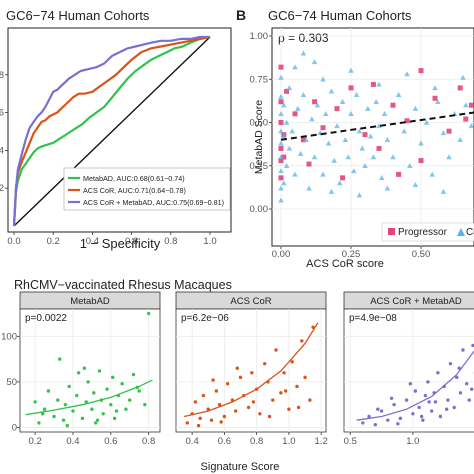  I want to click on facet-x-tick-label: 0.2, so click(35, 441).